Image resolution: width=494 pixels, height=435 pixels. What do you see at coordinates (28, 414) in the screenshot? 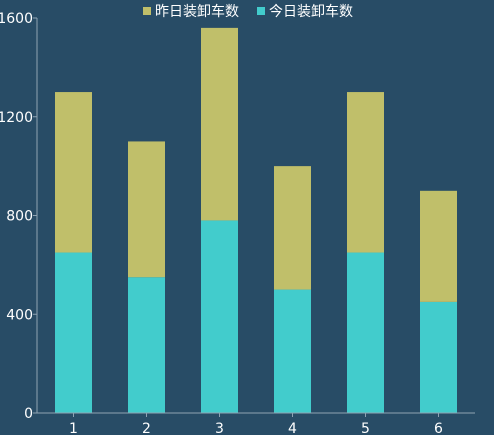
I see `y-tick-label: 0` at bounding box center [28, 414].